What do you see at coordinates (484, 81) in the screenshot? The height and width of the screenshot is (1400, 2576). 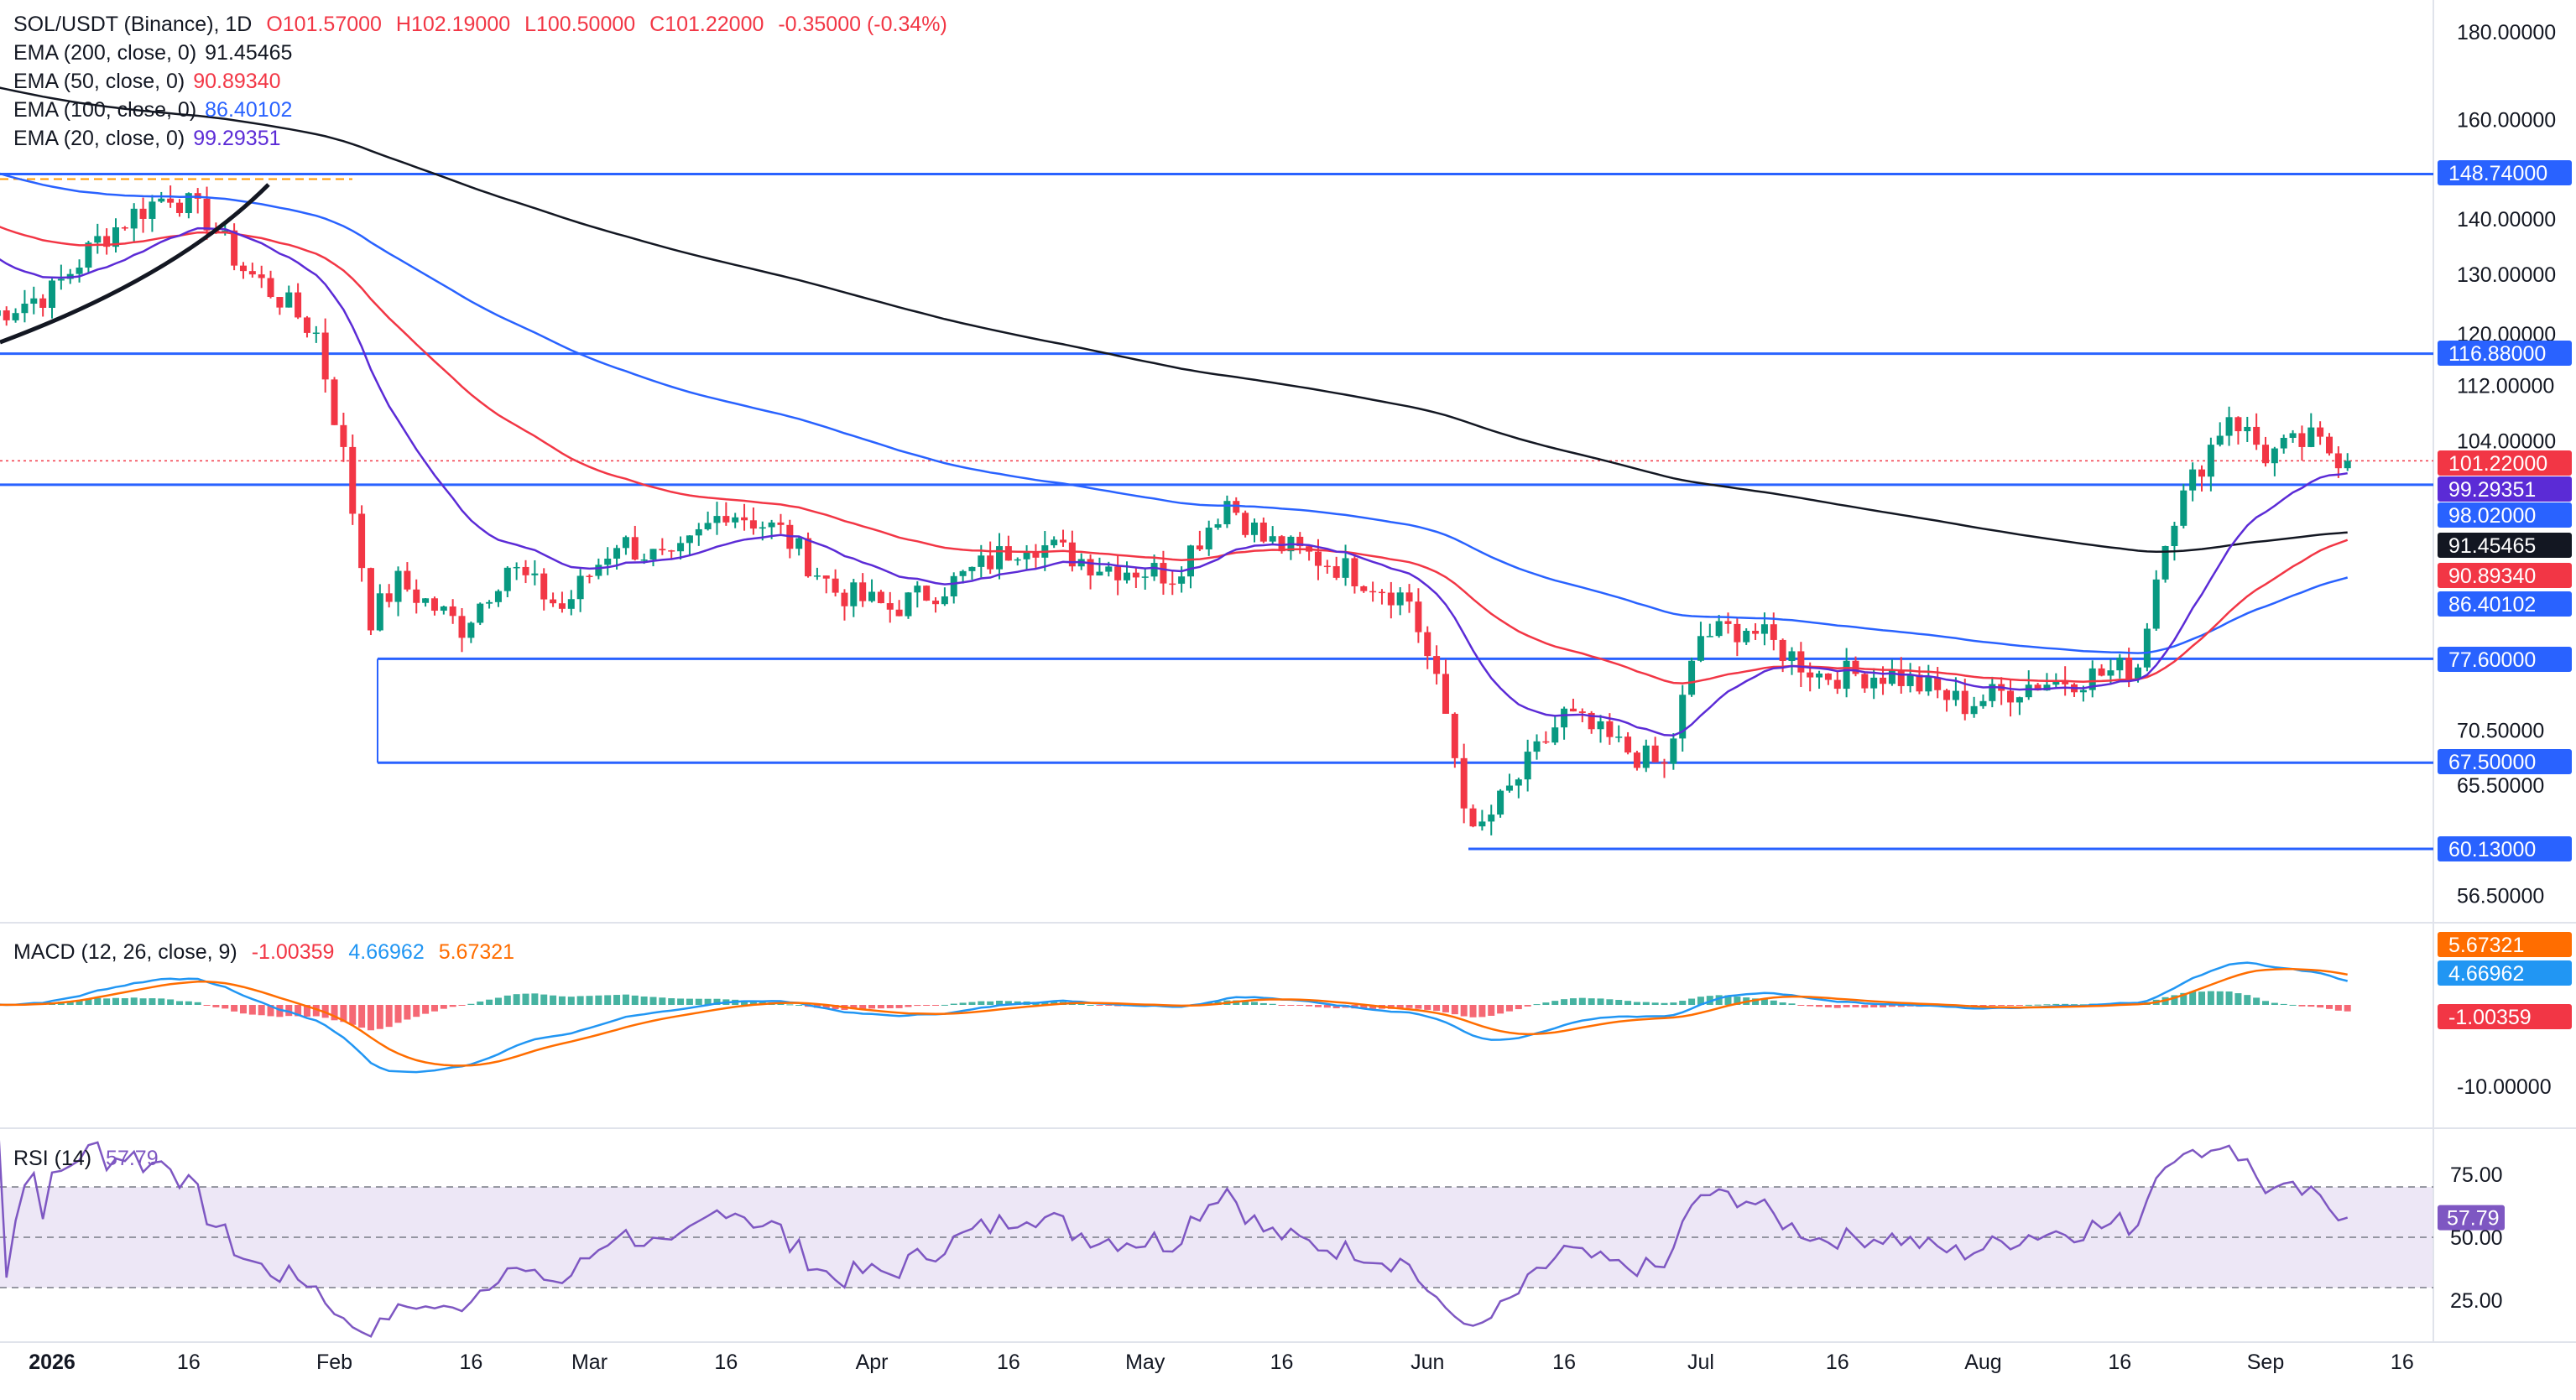 I see `legend-ema50: EMA (50, close, 0) 90.89340` at bounding box center [484, 81].